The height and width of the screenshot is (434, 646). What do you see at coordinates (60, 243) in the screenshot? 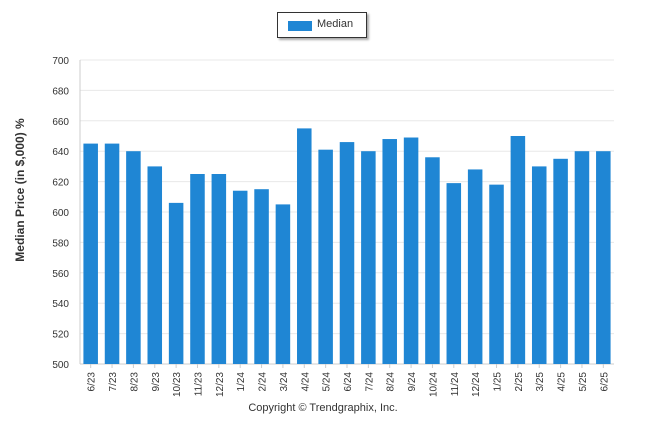
I see `y-tick-label: 580` at bounding box center [60, 243].